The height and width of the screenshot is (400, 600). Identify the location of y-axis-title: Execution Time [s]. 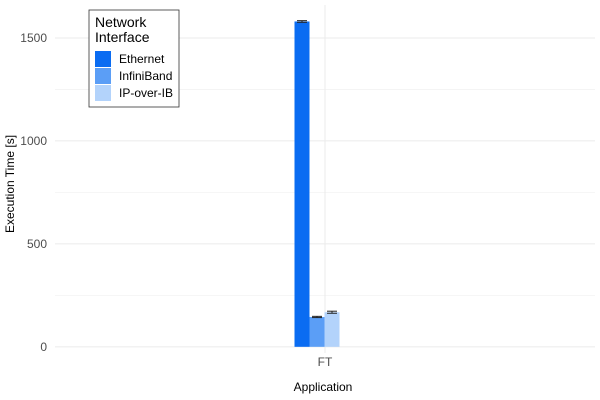
(10, 184).